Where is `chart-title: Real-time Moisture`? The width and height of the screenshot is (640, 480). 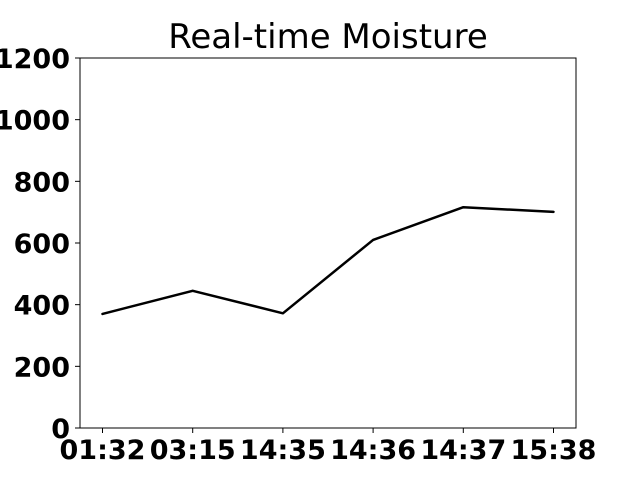 chart-title: Real-time Moisture is located at coordinates (328, 37).